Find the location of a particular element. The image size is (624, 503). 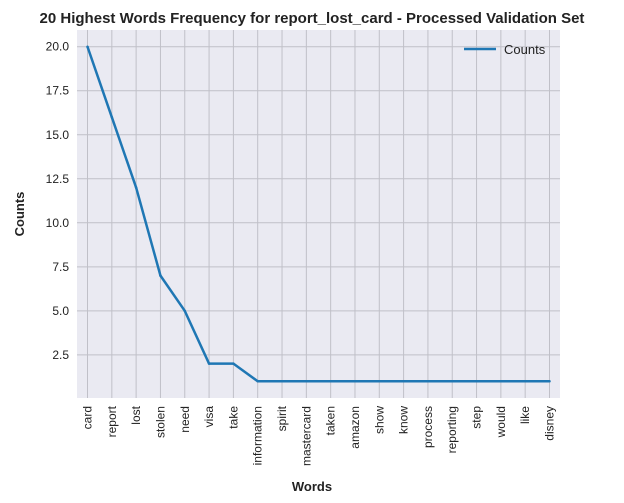

x-tick-label: disney is located at coordinates (550, 423).